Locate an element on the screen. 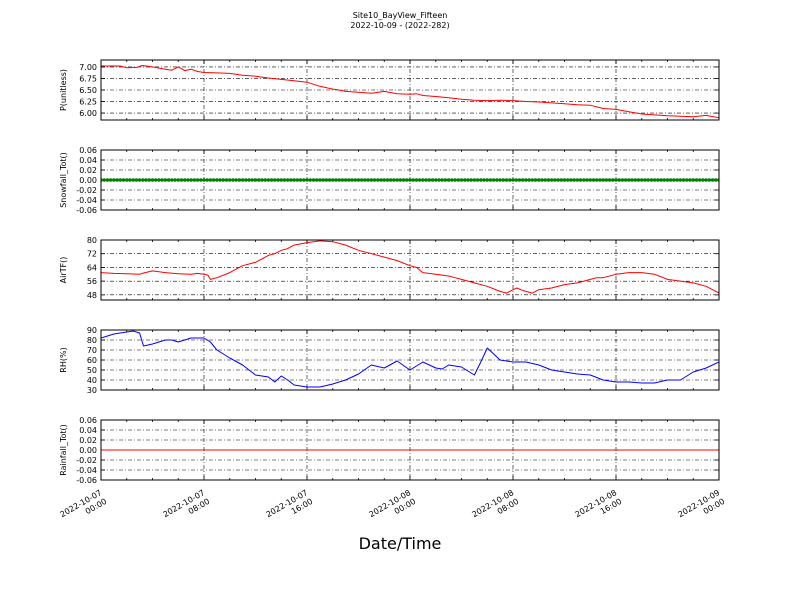  y-tick-label: 56 is located at coordinates (92, 281).